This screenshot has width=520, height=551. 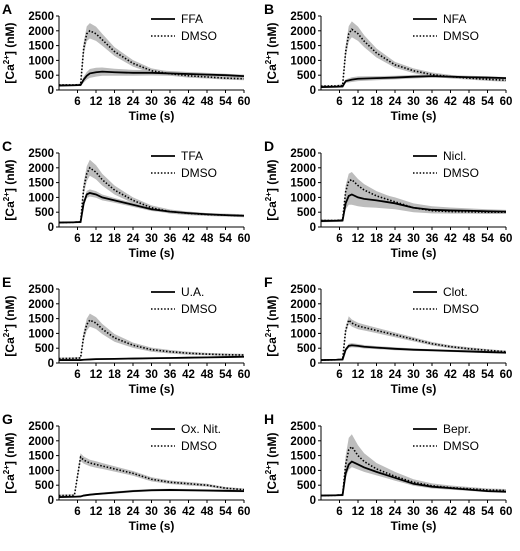 I want to click on series-line-clot, so click(x=413, y=352).